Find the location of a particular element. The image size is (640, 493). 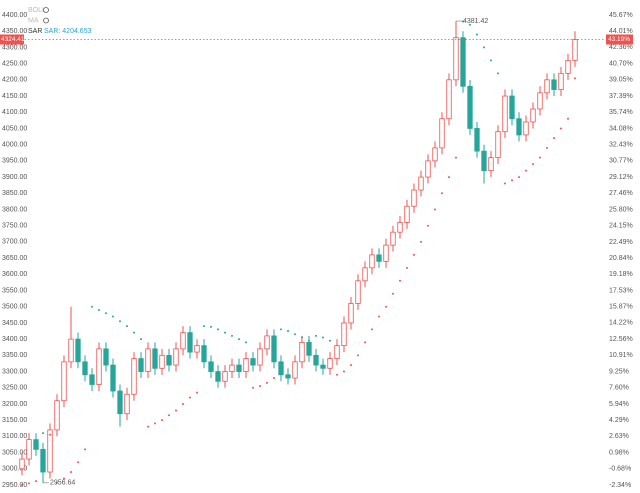

legend-name: BOLL is located at coordinates (37, 10).